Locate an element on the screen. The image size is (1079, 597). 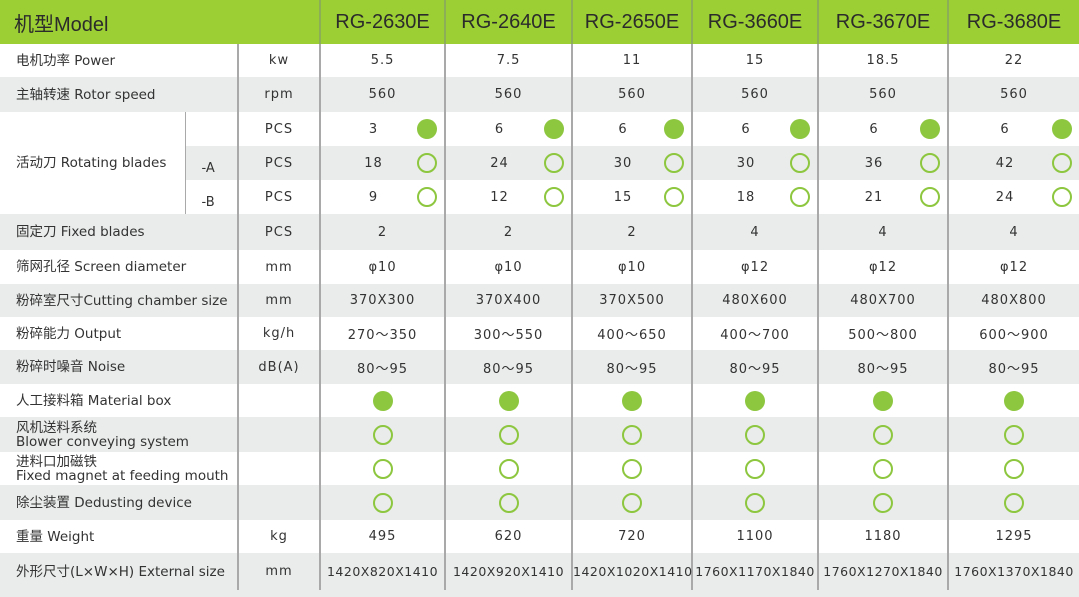
row-label: 粉碎能力 Output is located at coordinates (119, 333).